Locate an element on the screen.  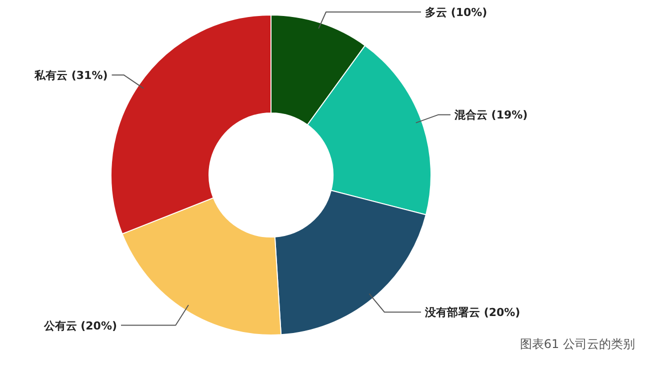
text: 图表61 公司云的类别 is located at coordinates (577, 344).